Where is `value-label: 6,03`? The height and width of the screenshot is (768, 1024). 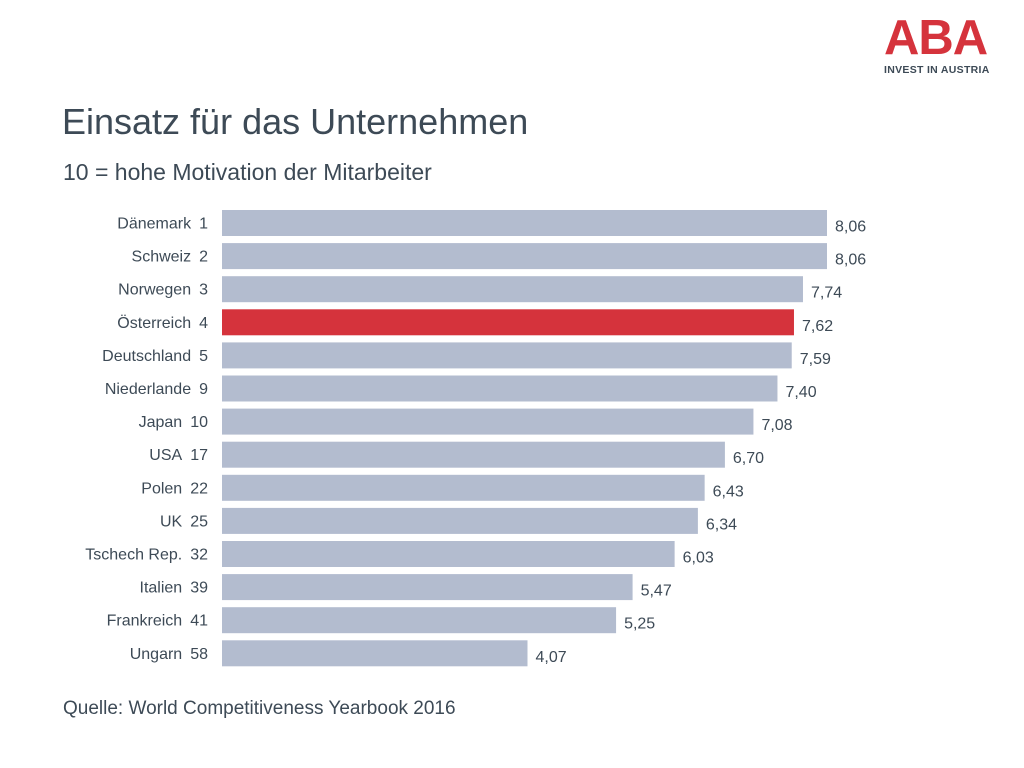
value-label: 6,03 is located at coordinates (698, 558).